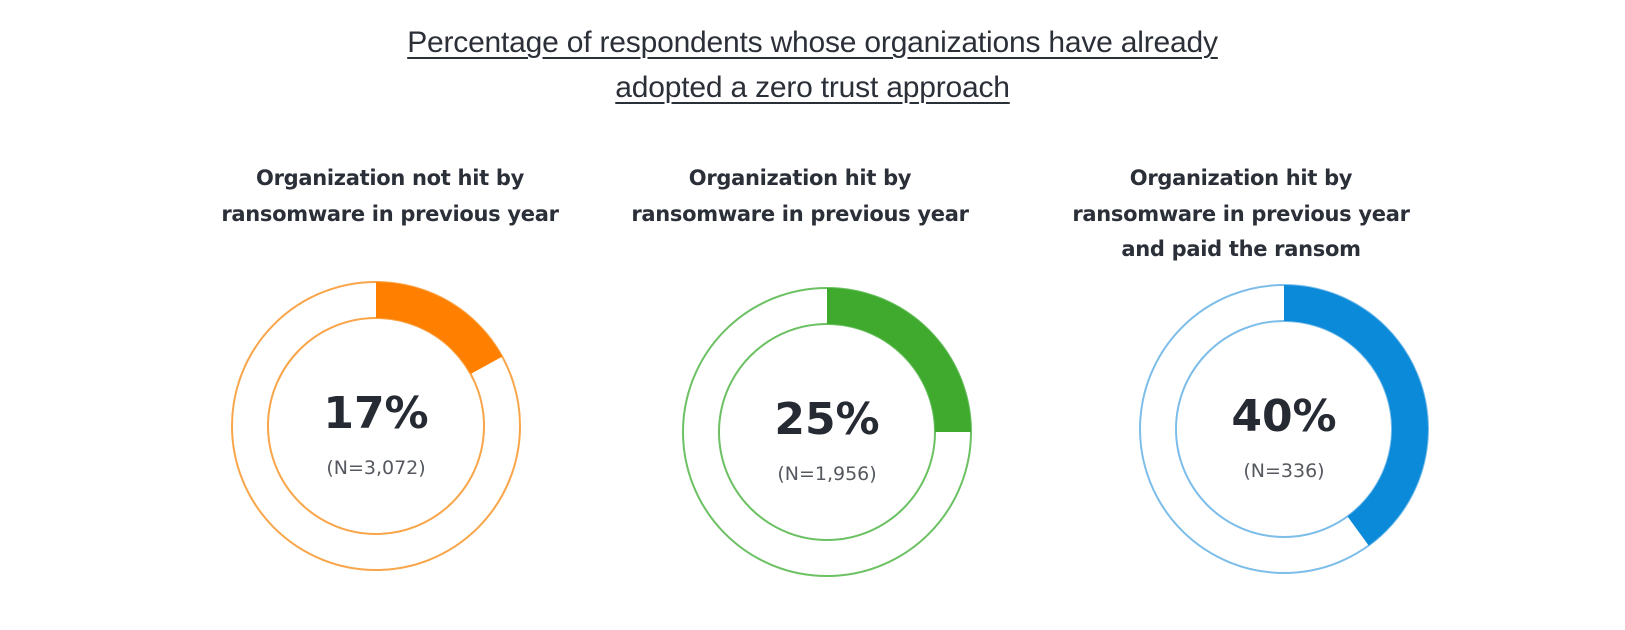 The image size is (1625, 630). Describe the element at coordinates (826, 474) in the screenshot. I see `donut-sample-size-label: (N=1,956)` at that location.